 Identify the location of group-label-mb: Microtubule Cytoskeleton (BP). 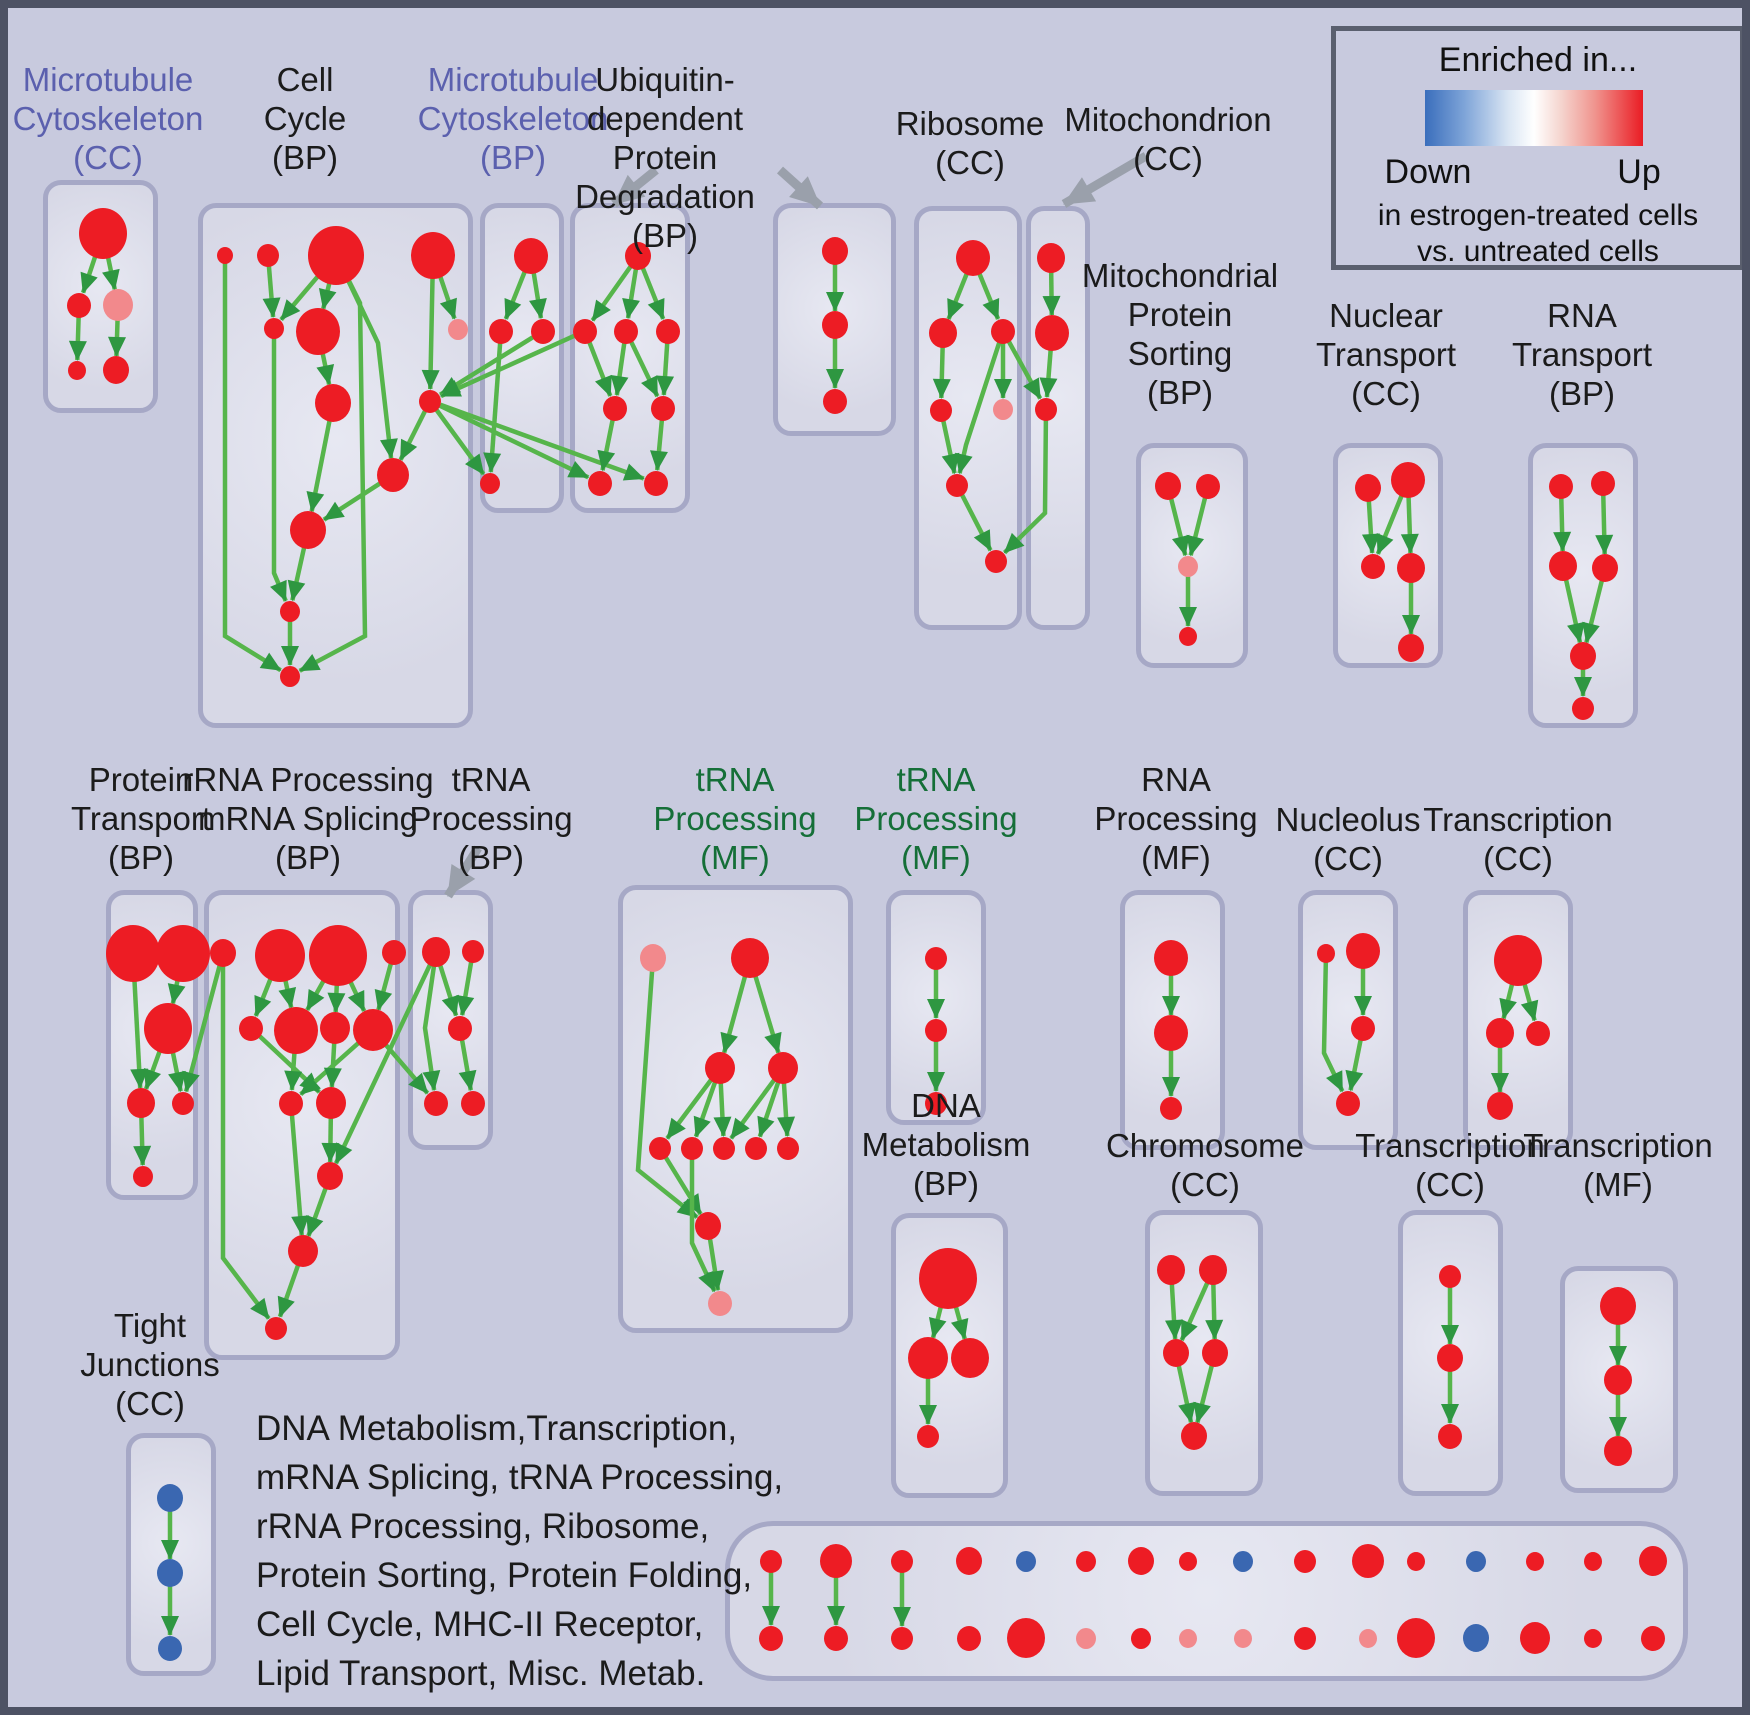
(513, 118).